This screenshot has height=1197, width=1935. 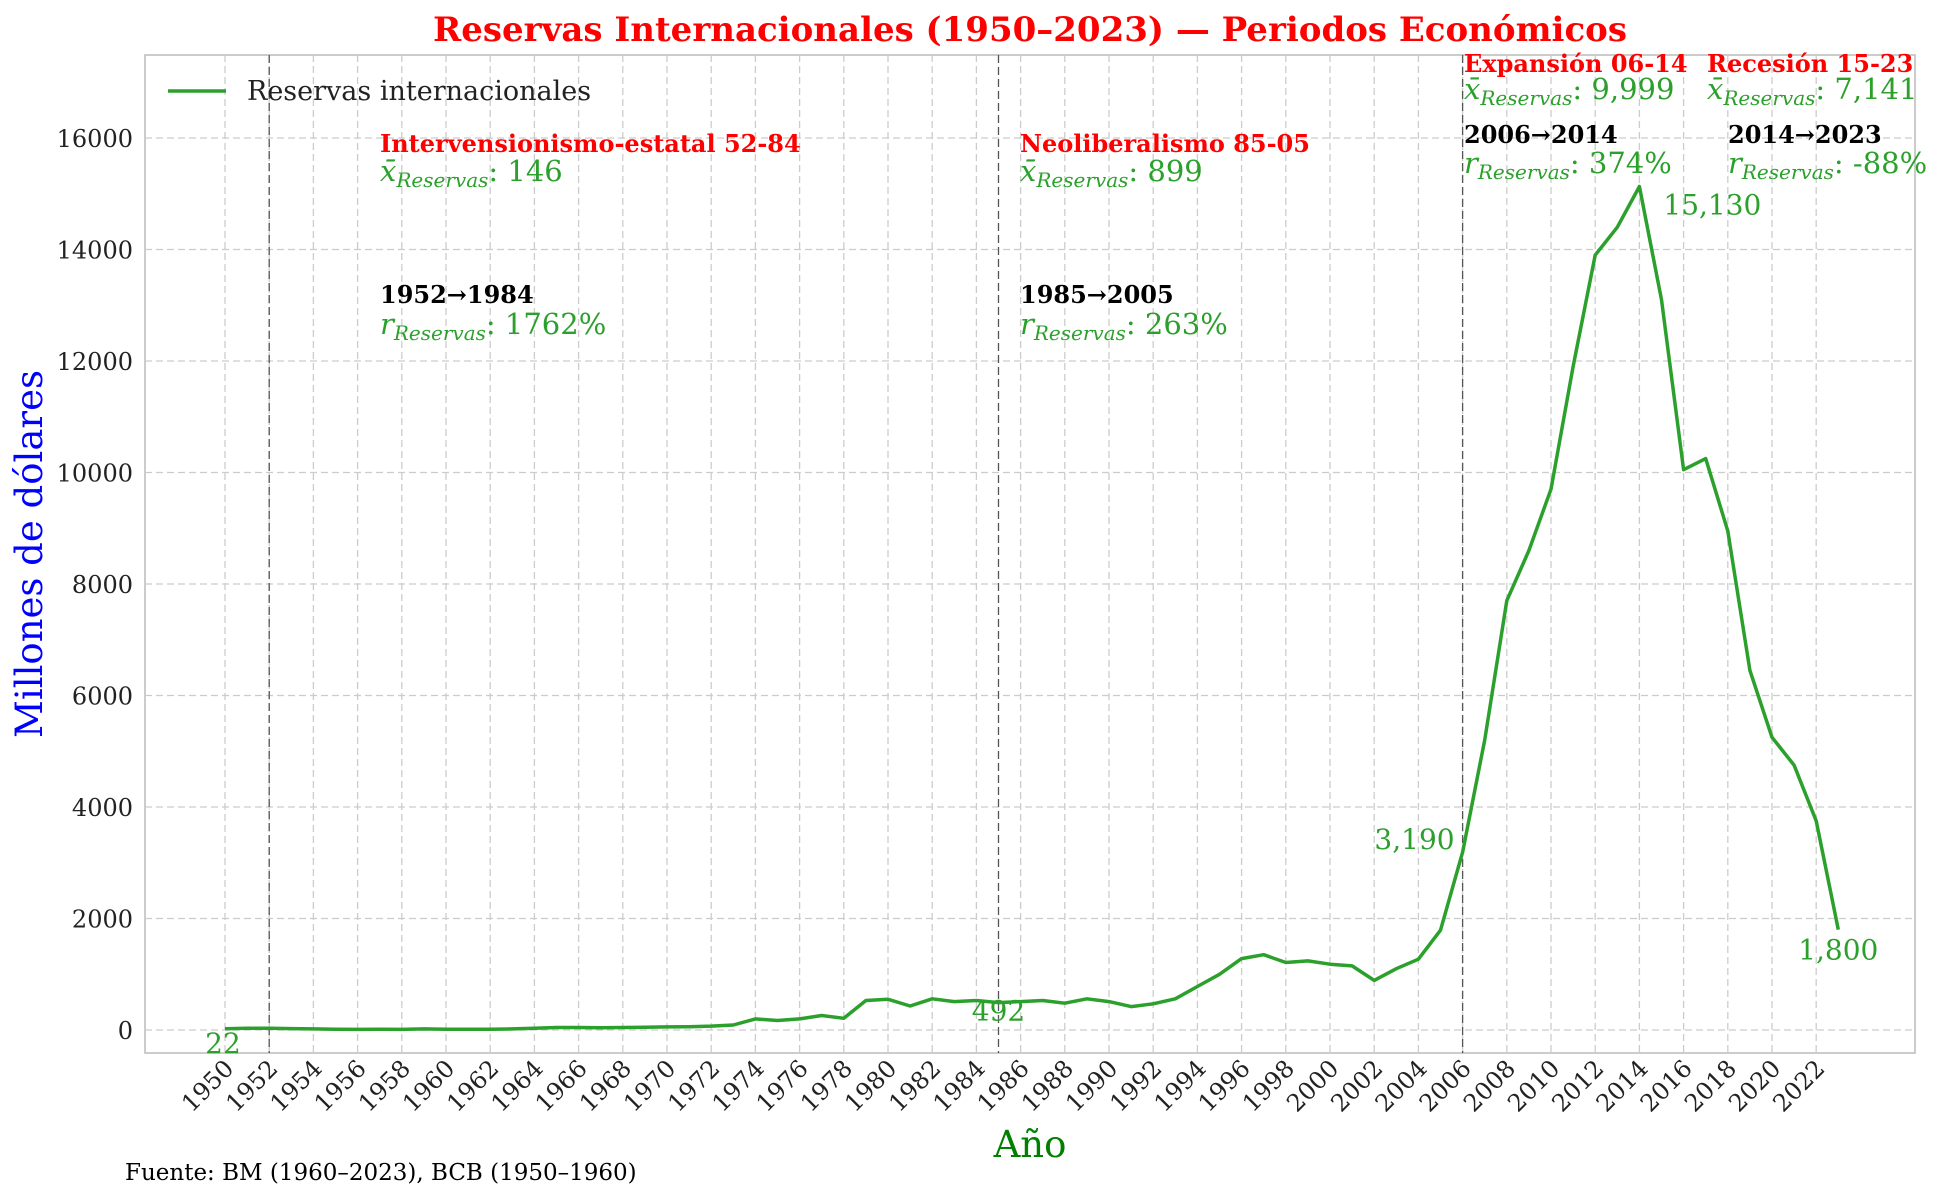 I want to click on x-axis-label: Año, so click(x=1030, y=1144).